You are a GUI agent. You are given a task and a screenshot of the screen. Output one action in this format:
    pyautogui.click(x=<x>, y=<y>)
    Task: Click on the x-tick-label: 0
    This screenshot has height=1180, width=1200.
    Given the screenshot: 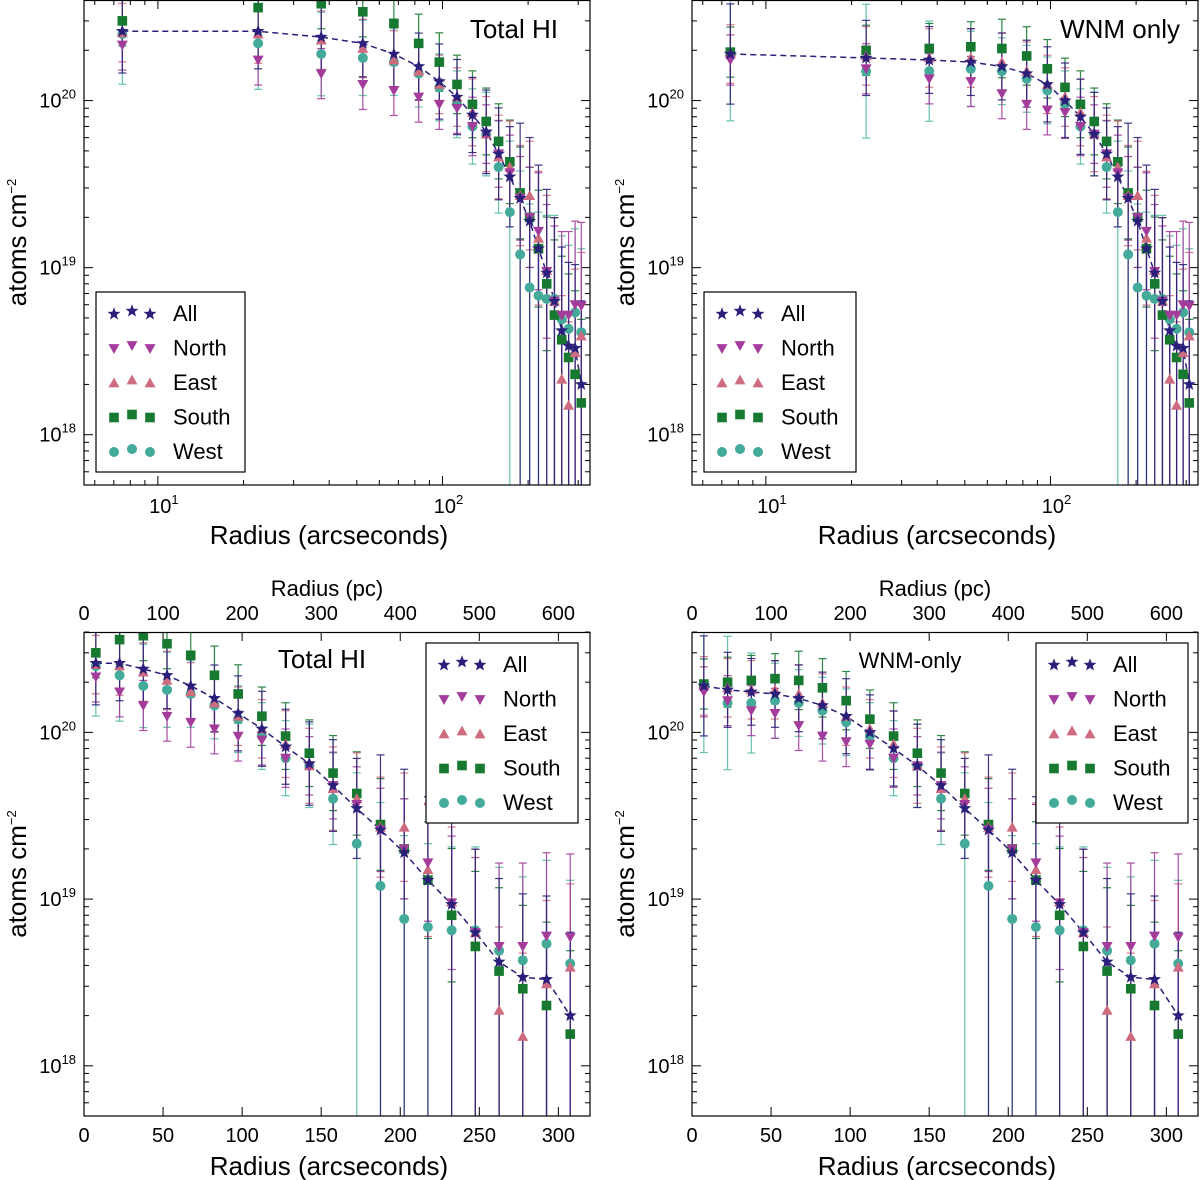 What is the action you would take?
    pyautogui.click(x=691, y=1136)
    